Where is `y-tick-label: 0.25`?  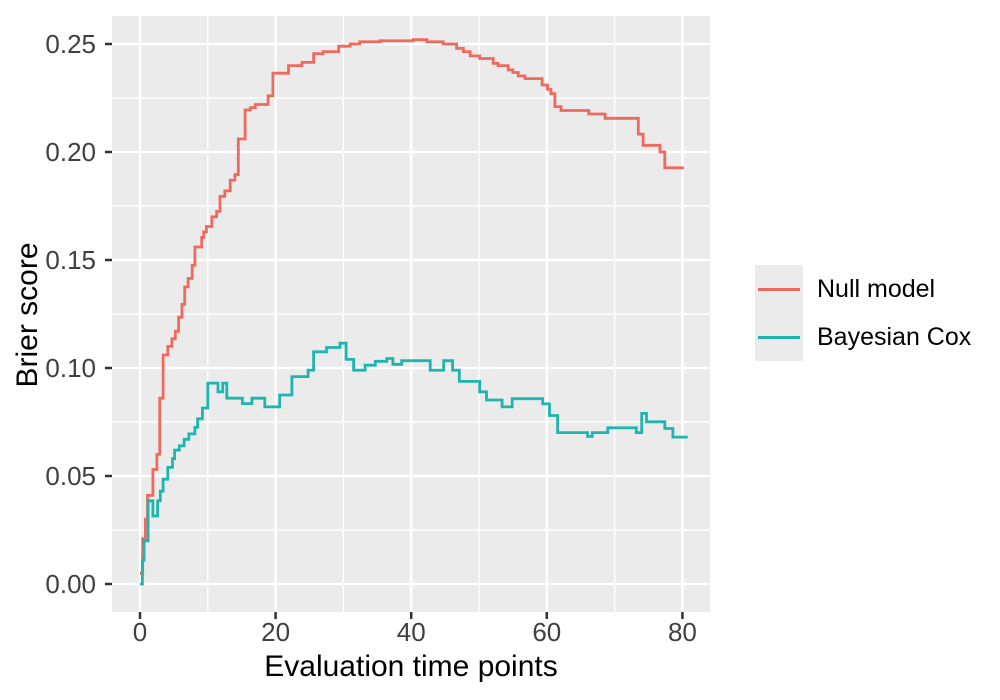 y-tick-label: 0.25 is located at coordinates (70, 44).